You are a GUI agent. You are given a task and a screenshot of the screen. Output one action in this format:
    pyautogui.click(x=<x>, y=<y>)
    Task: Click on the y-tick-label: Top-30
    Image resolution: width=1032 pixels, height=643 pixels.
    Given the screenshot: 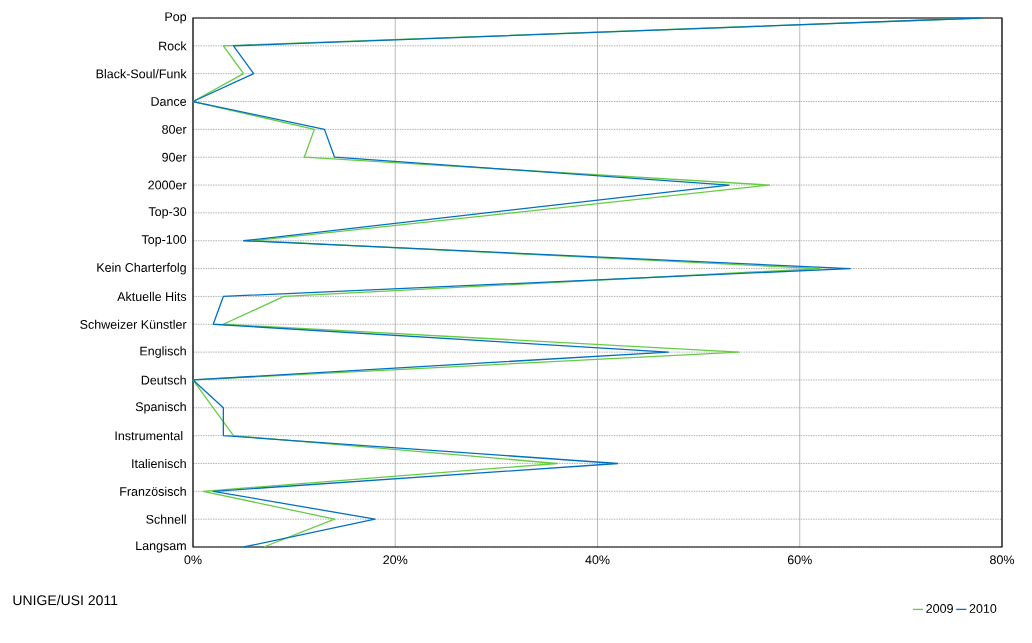 What is the action you would take?
    pyautogui.click(x=167, y=213)
    